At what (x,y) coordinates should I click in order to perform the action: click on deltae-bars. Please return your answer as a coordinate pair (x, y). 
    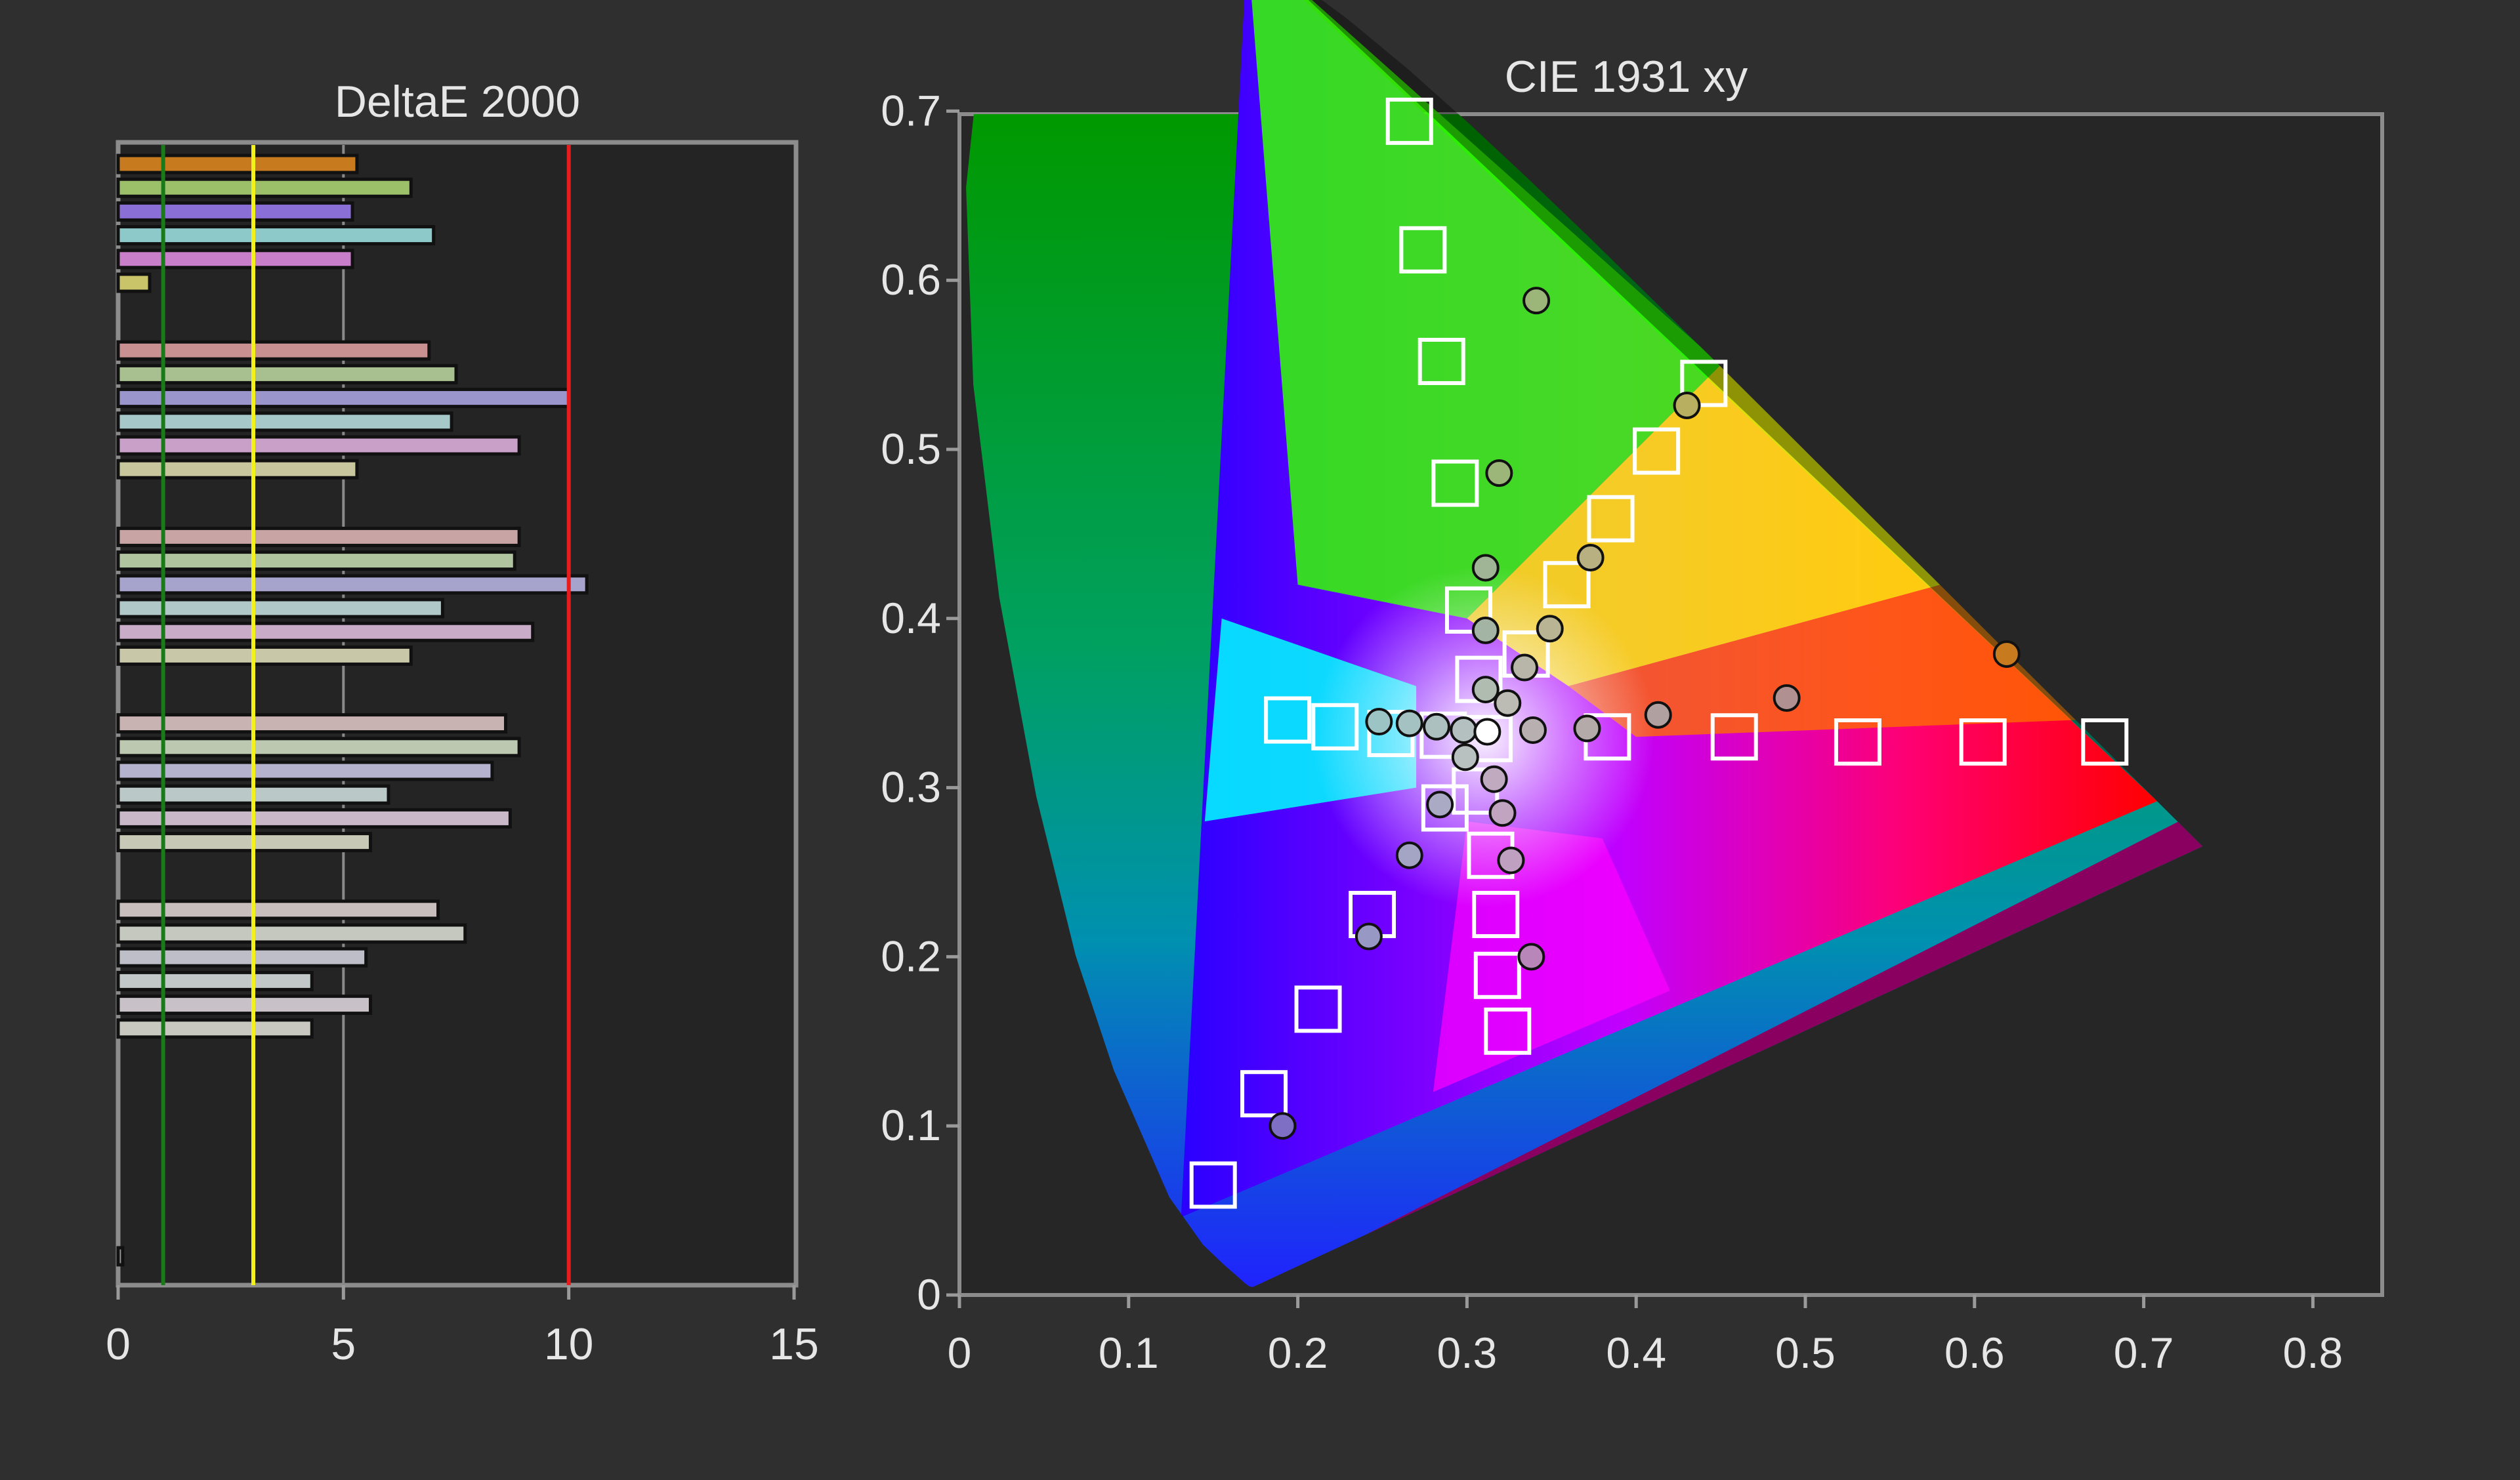
    Looking at the image, I should click on (352, 710).